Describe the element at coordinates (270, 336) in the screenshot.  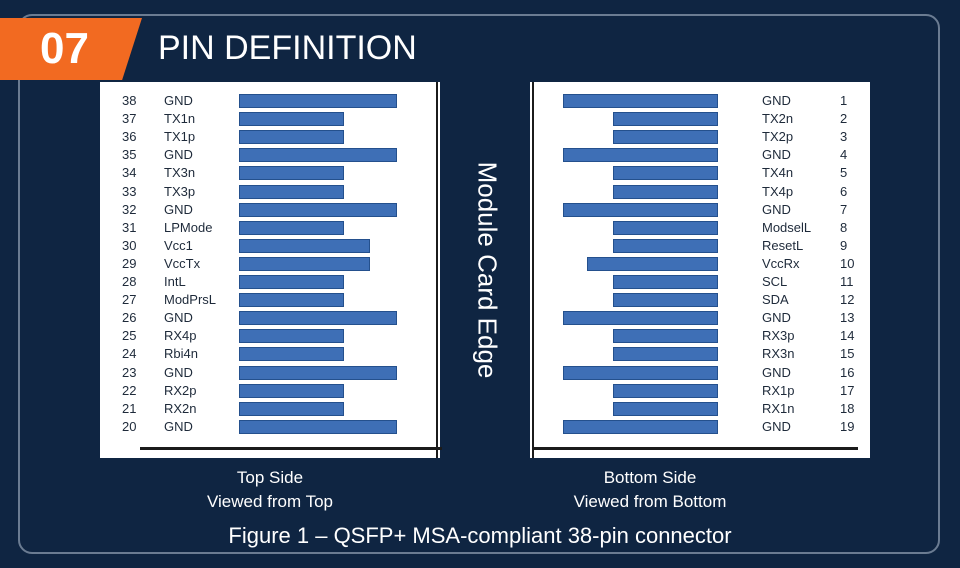
I see `pin-row: 25 RX4p` at that location.